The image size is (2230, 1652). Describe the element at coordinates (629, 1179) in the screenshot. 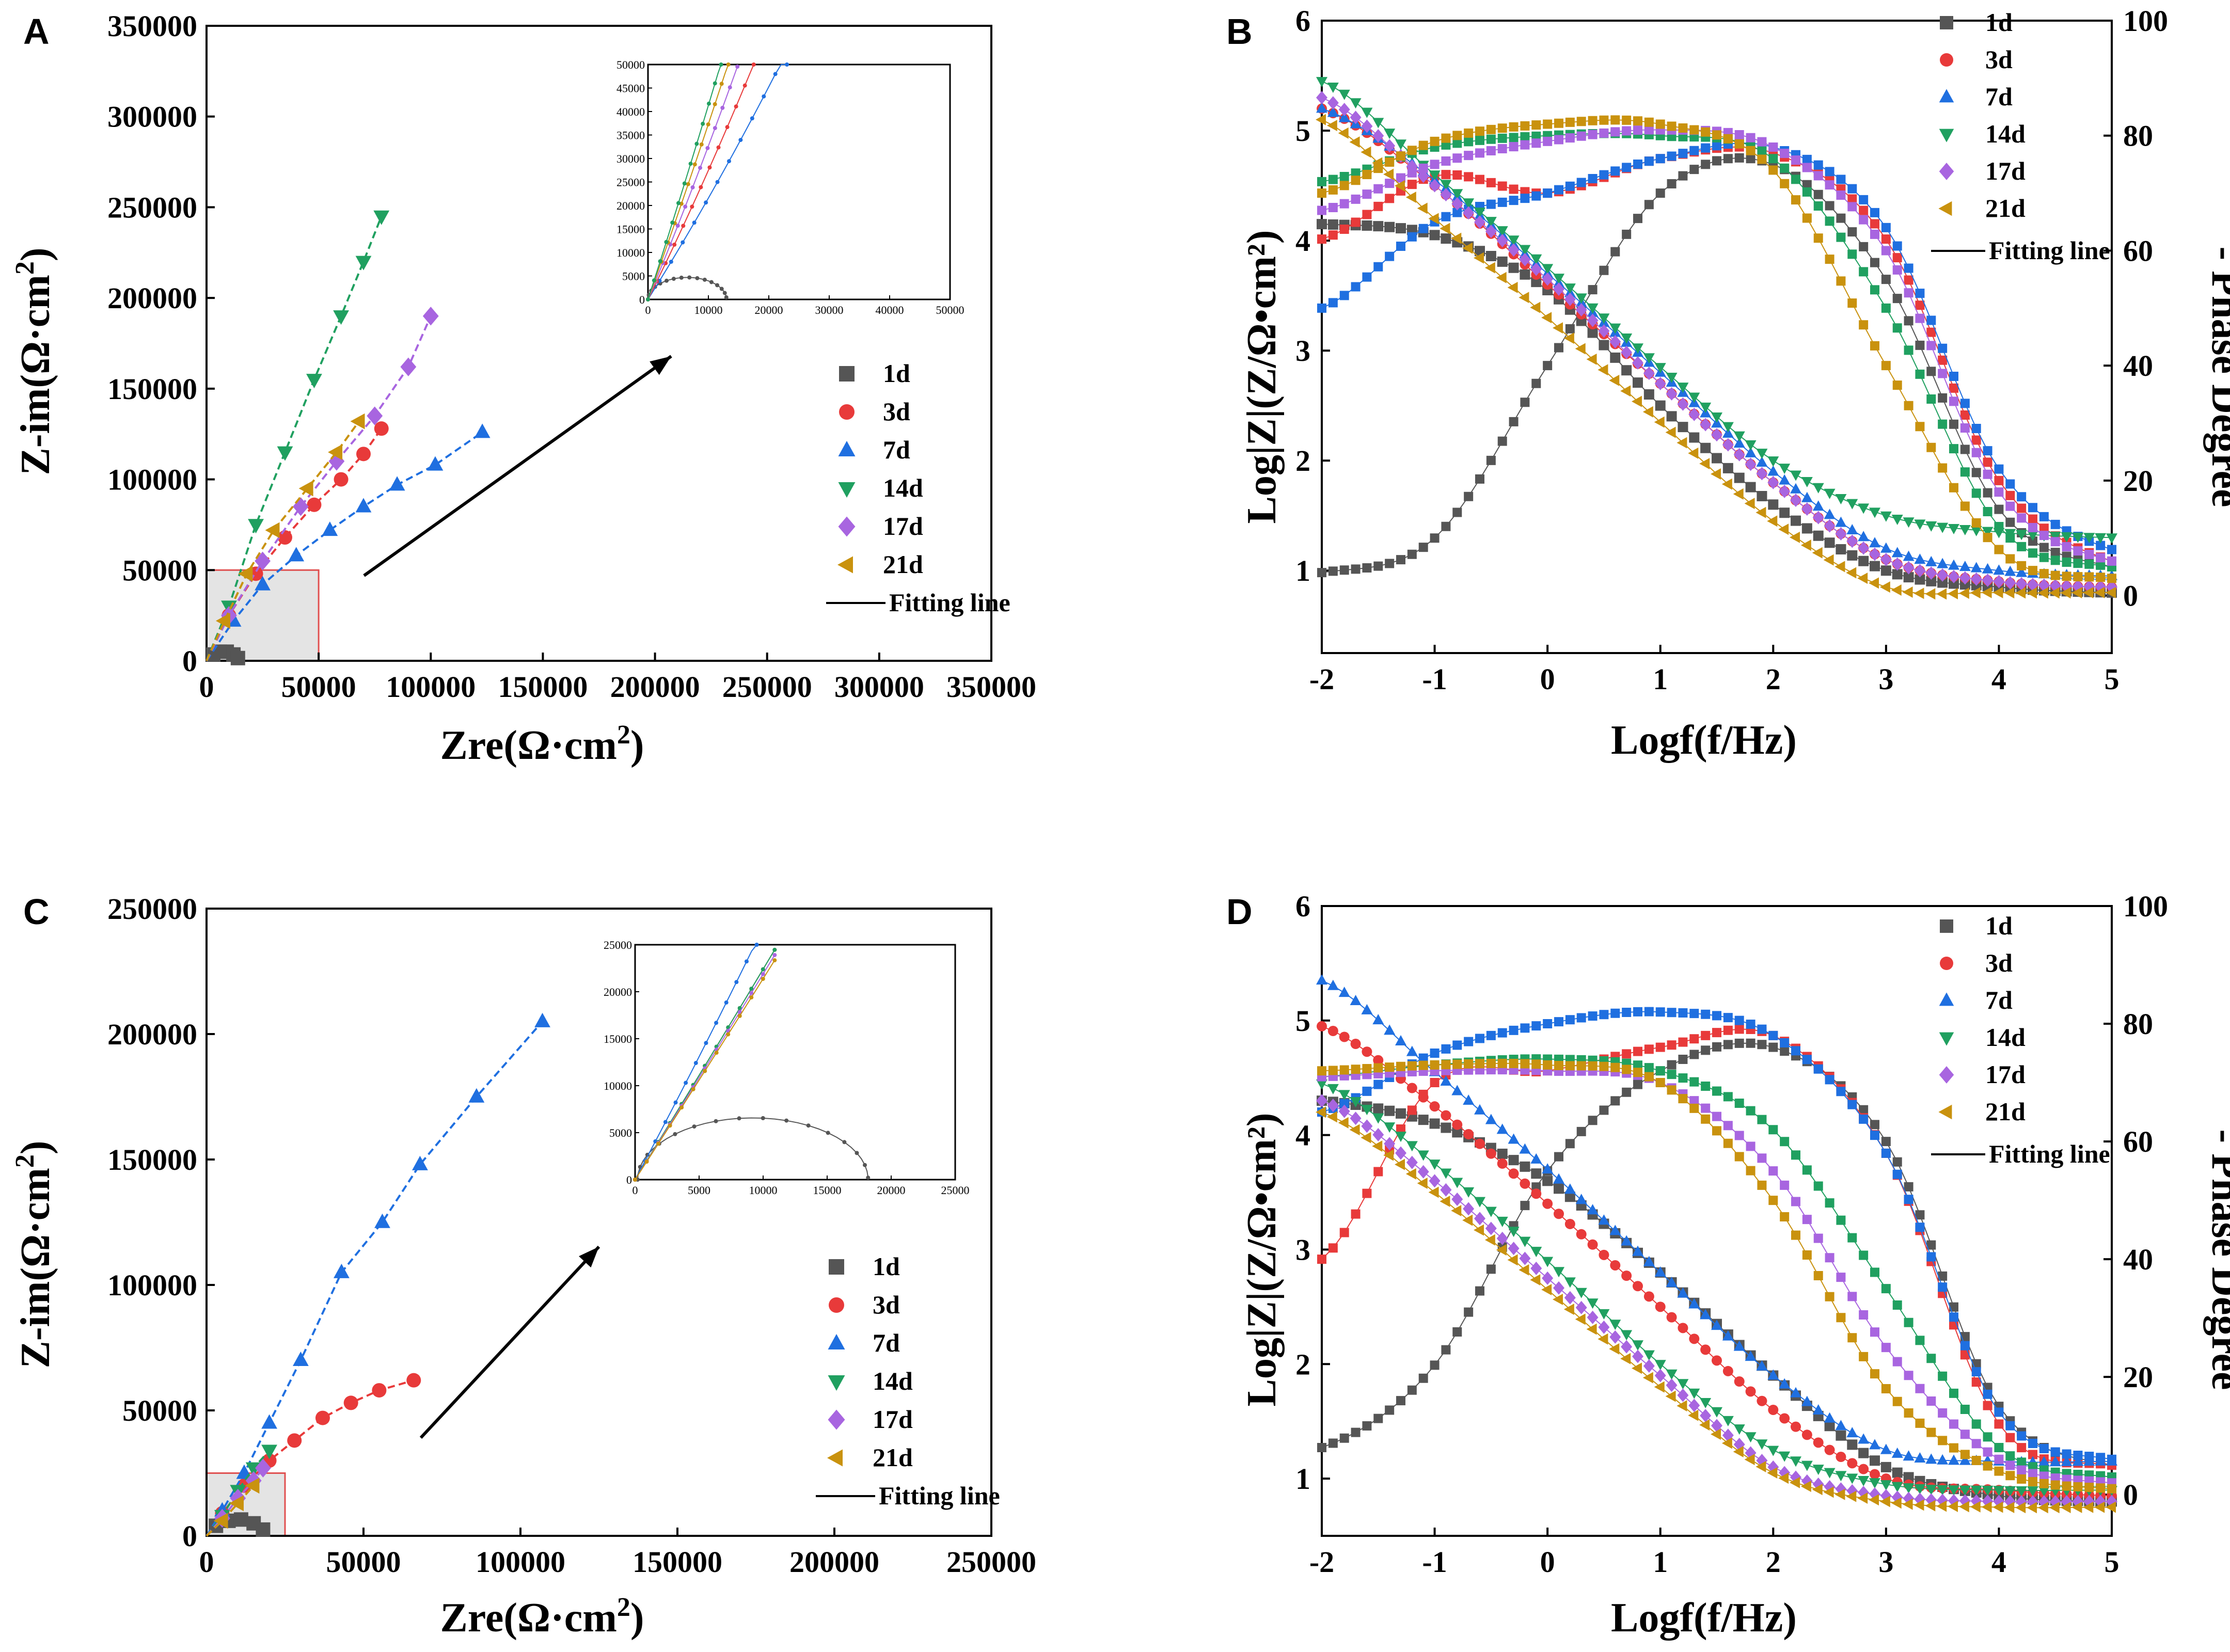

I see `panel-c-inset-ytick-label: 0` at that location.